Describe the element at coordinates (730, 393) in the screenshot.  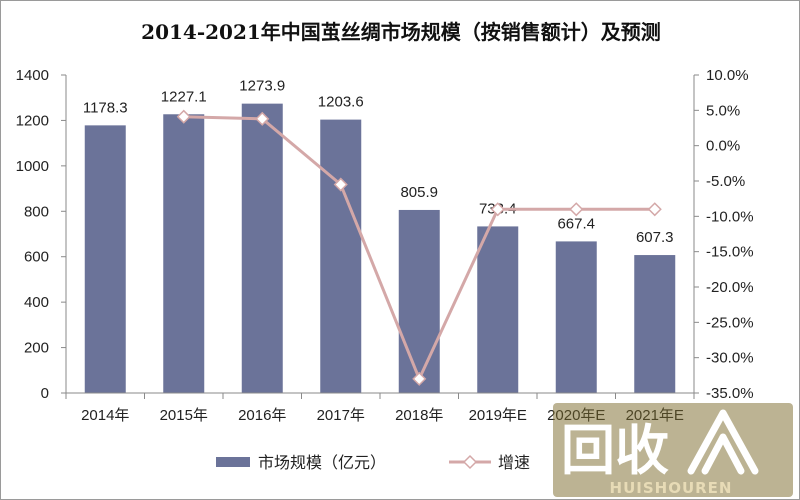
I see `y-right-tick-label: -35.0%` at that location.